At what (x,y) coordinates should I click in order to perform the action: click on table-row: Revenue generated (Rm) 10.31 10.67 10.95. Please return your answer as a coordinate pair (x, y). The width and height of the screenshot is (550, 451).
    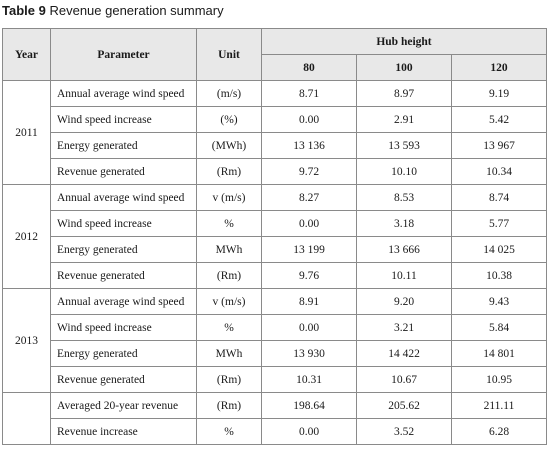
    Looking at the image, I should click on (275, 379).